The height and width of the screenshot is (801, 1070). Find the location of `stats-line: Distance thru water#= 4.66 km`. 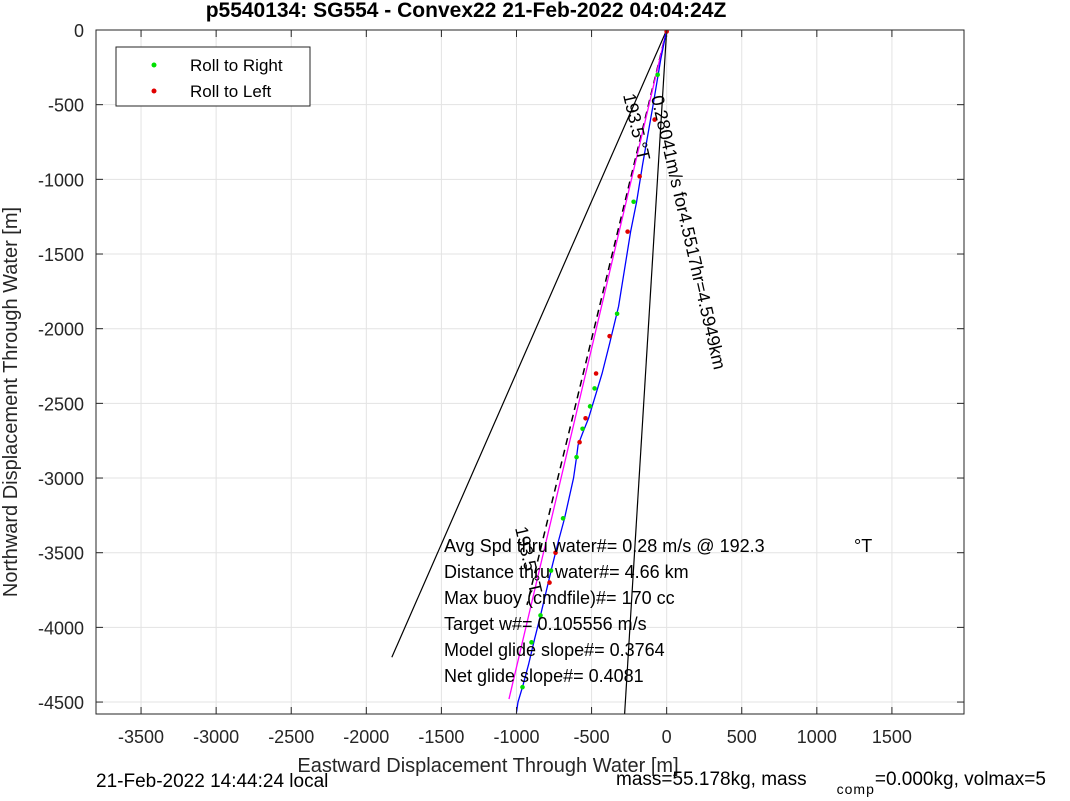

stats-line: Distance thru water#= 4.66 km is located at coordinates (566, 572).